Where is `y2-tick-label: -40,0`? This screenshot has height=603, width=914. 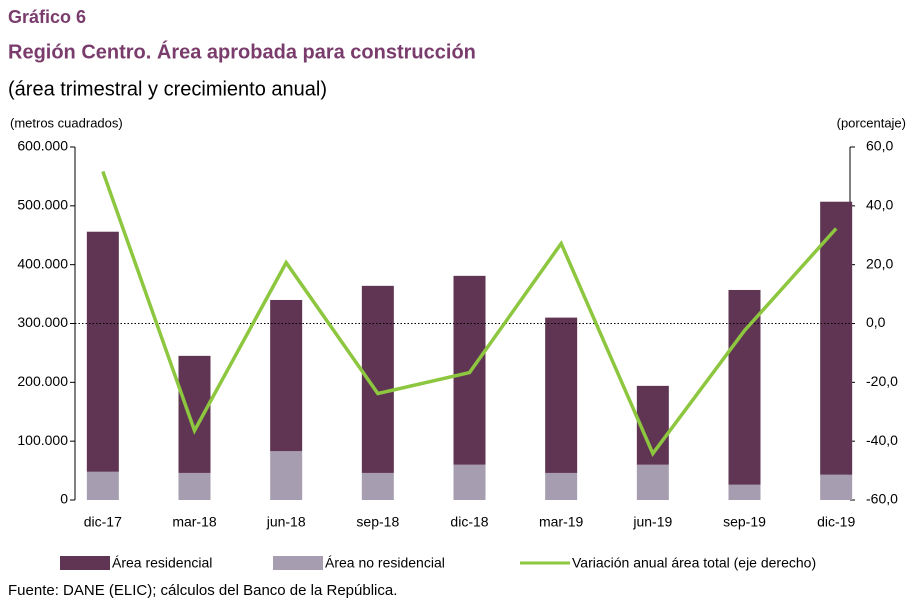
y2-tick-label: -40,0 is located at coordinates (882, 440).